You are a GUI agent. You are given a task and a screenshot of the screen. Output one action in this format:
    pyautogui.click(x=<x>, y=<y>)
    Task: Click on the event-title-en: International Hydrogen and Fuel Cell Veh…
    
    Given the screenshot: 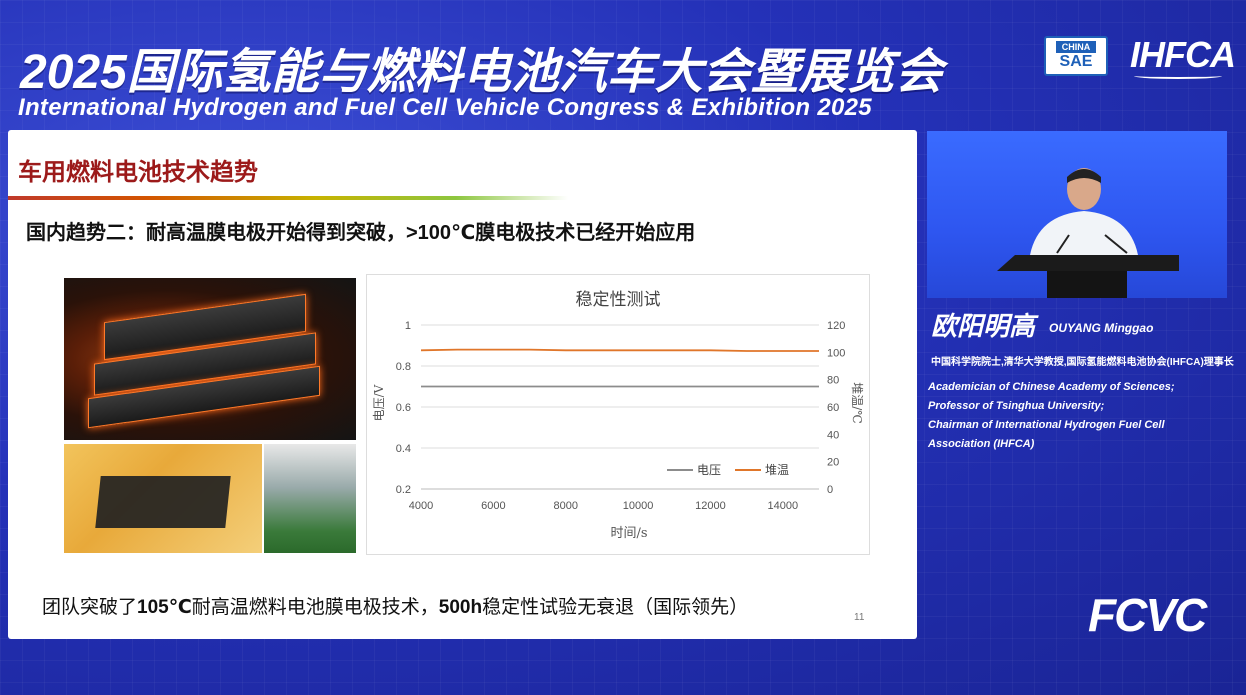 What is the action you would take?
    pyautogui.click(x=445, y=107)
    